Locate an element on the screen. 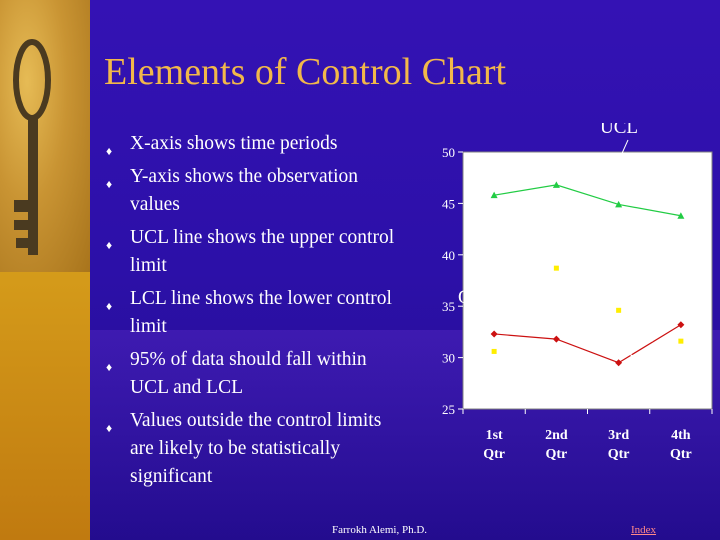 Image resolution: width=720 pixels, height=540 pixels. antique-key-icon is located at coordinates (32, 147).